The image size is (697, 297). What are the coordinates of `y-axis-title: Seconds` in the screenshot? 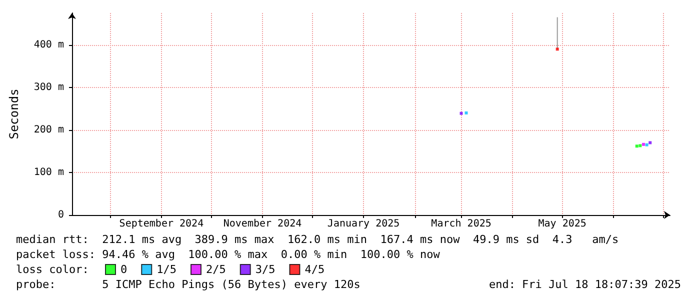 It's located at (14, 114).